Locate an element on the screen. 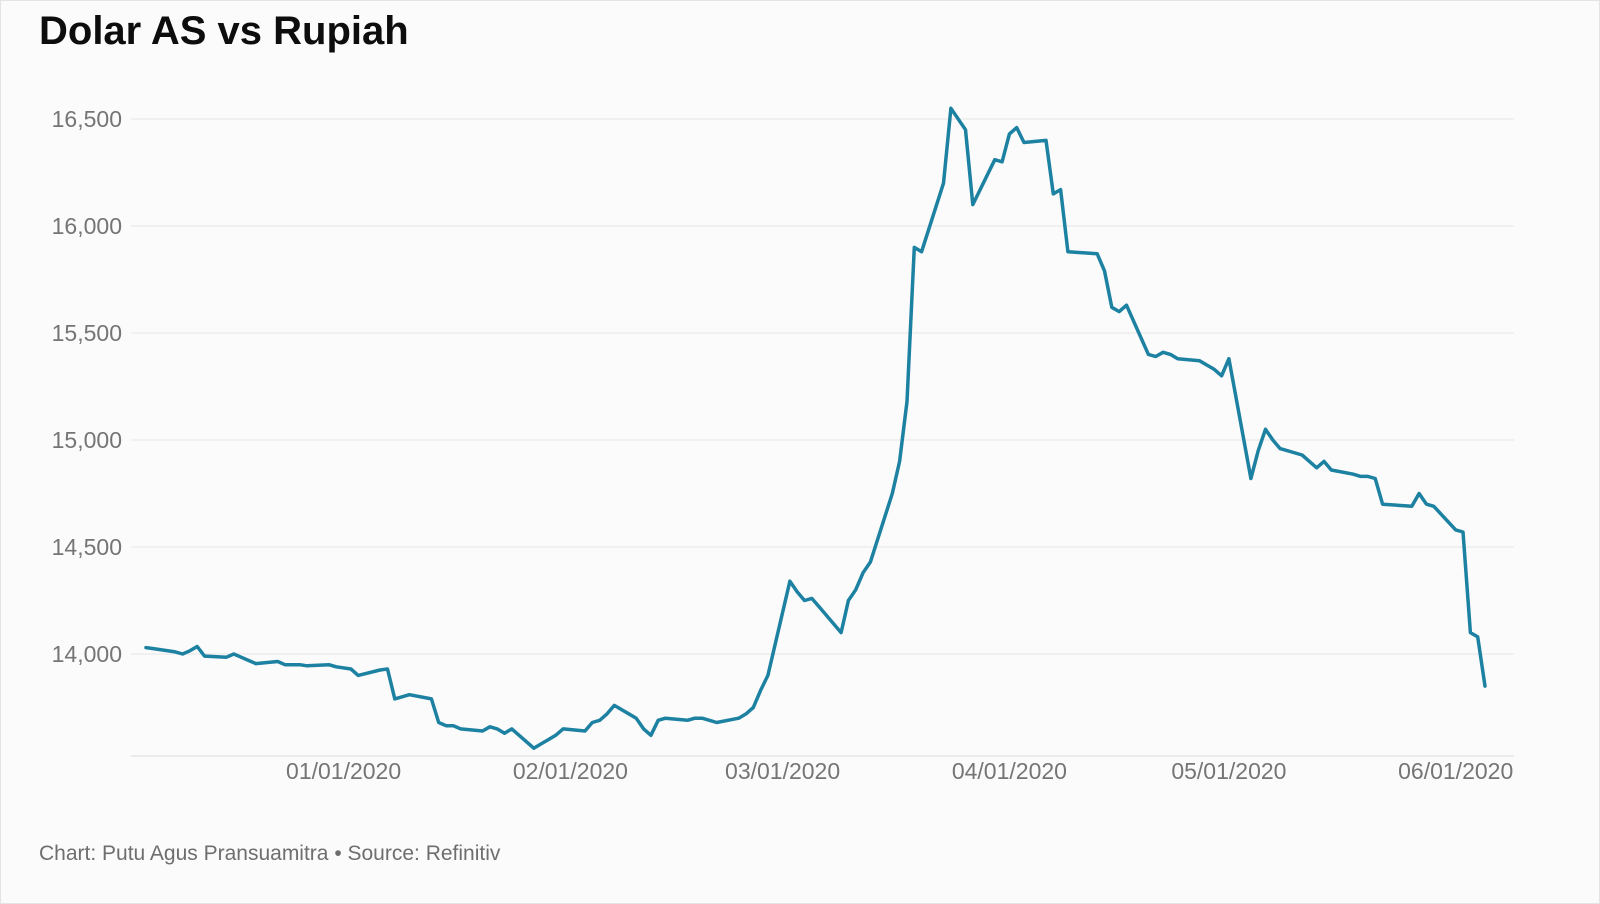 The width and height of the screenshot is (1600, 904). y-axis-tick-label: 15,000 is located at coordinates (87, 440).